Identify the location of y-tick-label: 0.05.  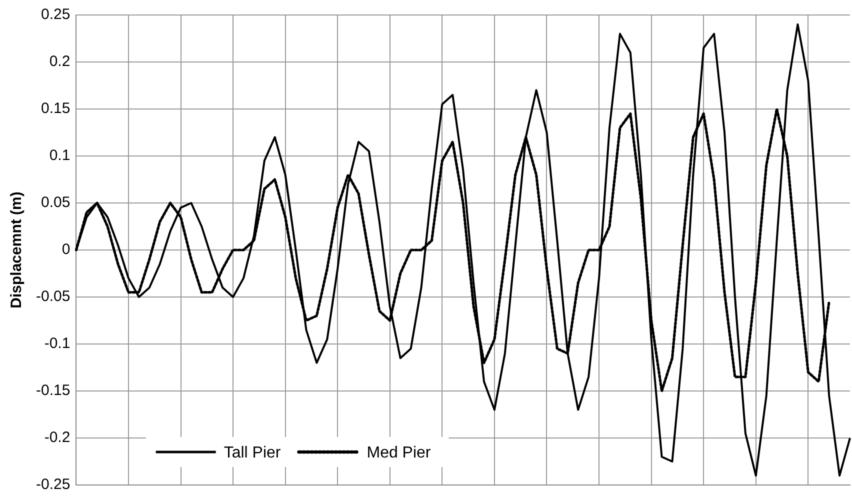
(55, 203).